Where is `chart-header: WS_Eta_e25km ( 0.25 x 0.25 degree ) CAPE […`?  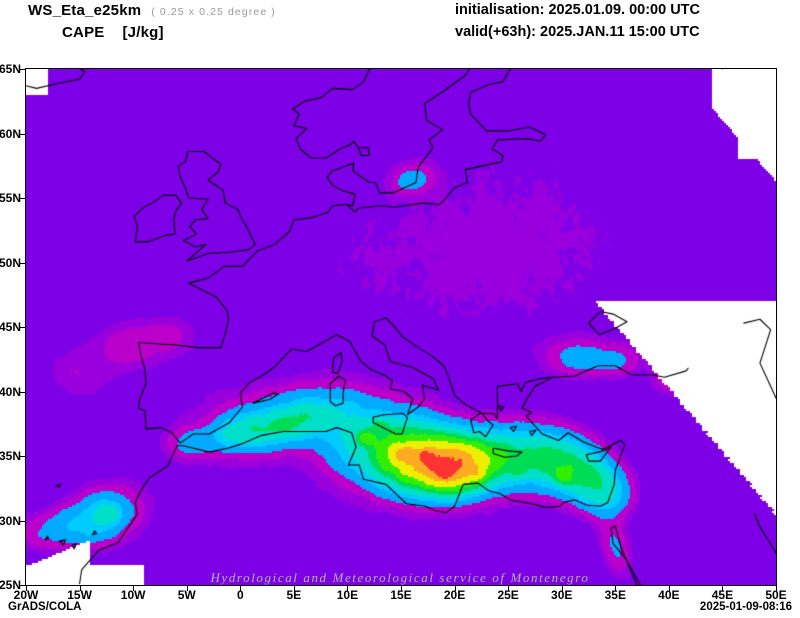 chart-header: WS_Eta_e25km ( 0.25 x 0.25 degree ) CAPE [… is located at coordinates (400, 31).